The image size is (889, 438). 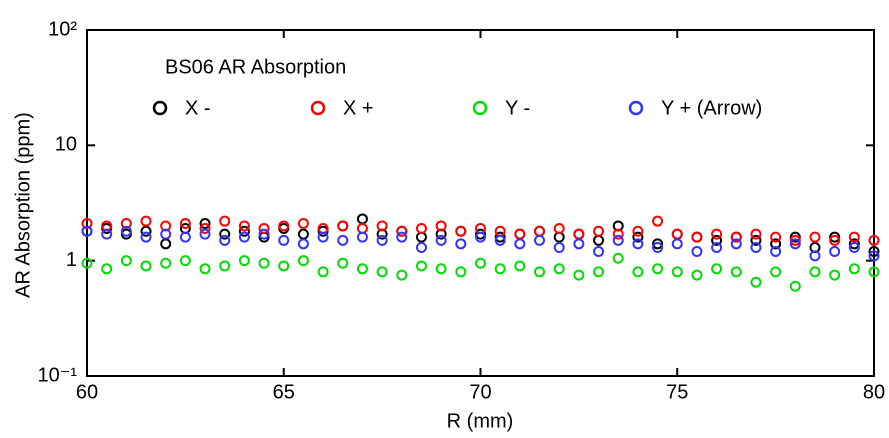 What do you see at coordinates (198, 108) in the screenshot?
I see `legend-label: X -` at bounding box center [198, 108].